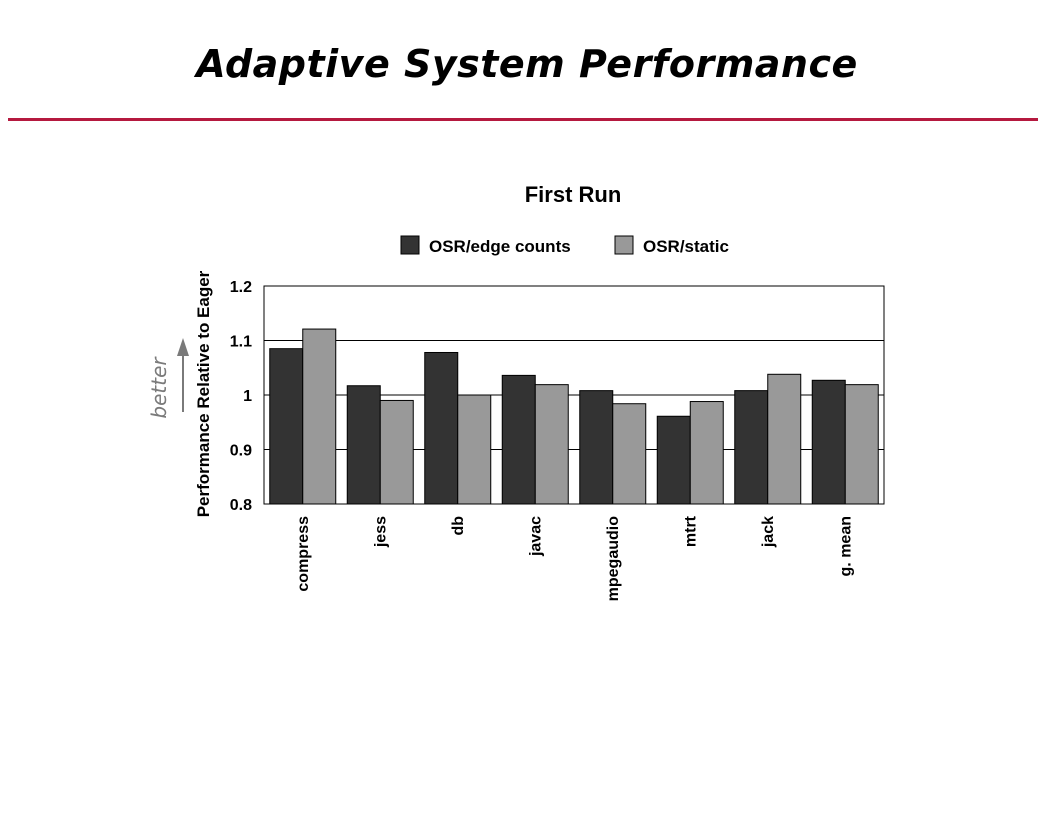  I want to click on x-tick-label: mpegaudio, so click(613, 559).